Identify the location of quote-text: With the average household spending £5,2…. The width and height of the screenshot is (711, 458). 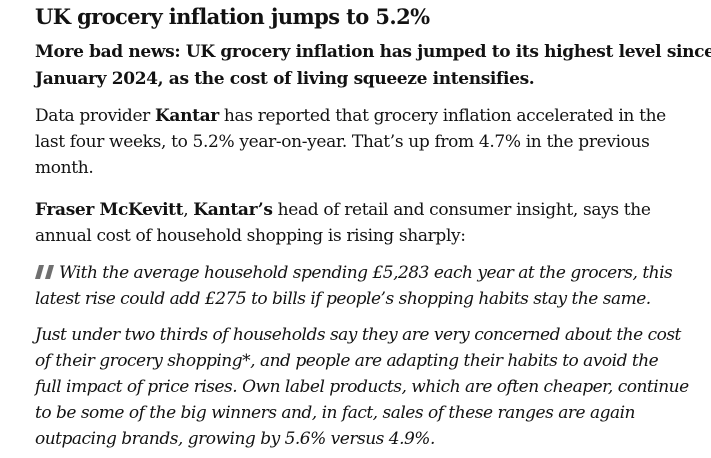
(366, 273).